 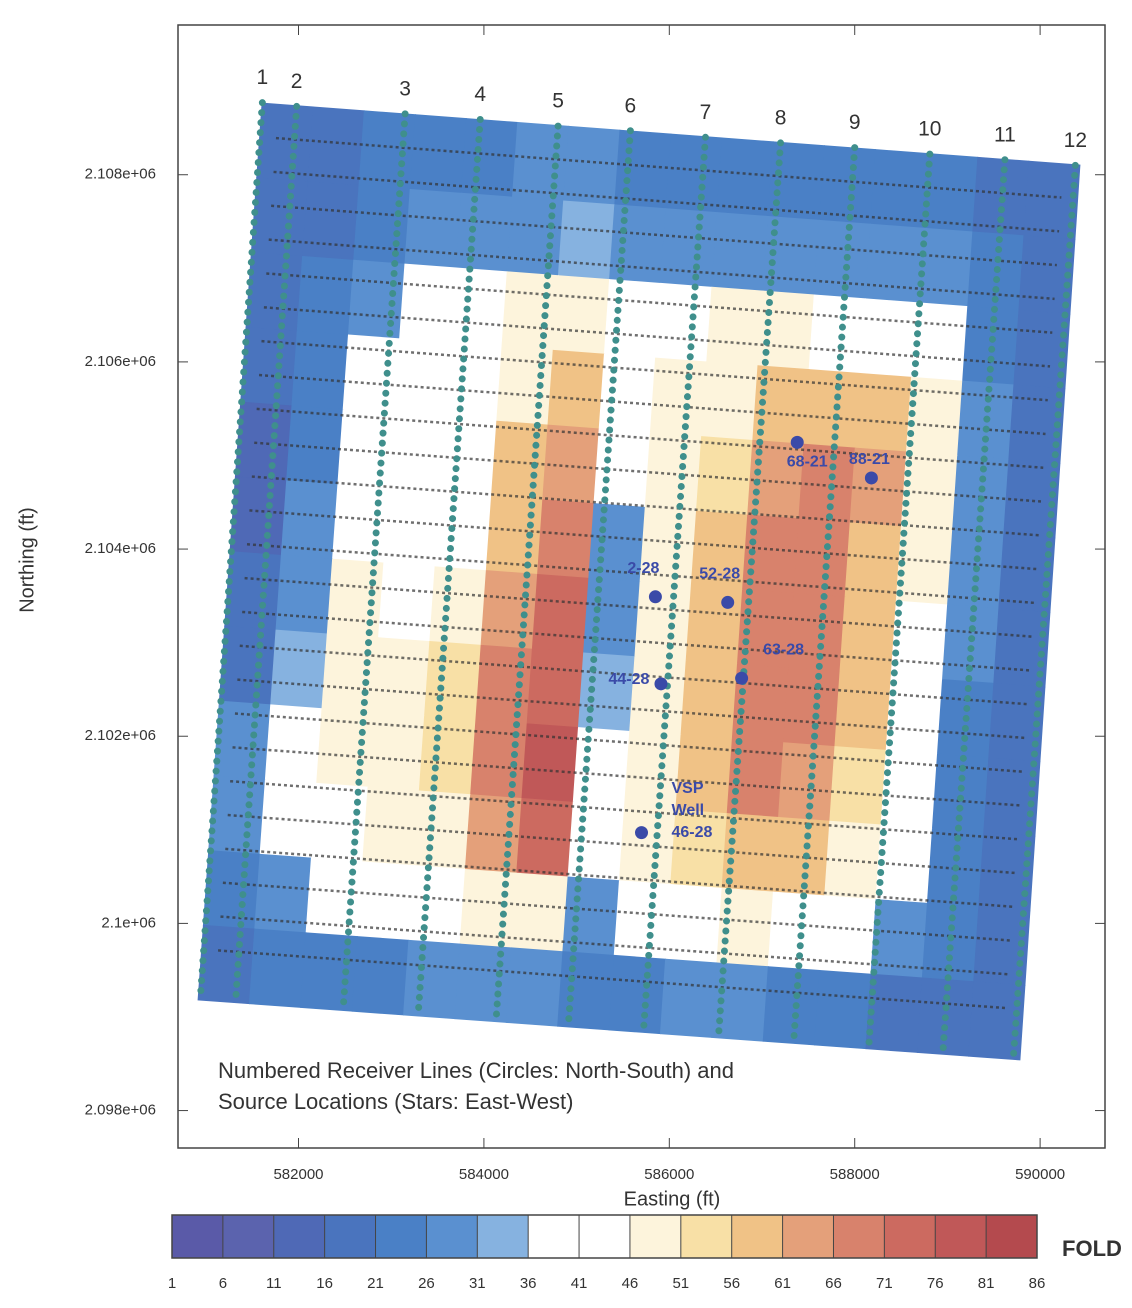 What do you see at coordinates (405, 88) in the screenshot?
I see `receiver-line-label: 3` at bounding box center [405, 88].